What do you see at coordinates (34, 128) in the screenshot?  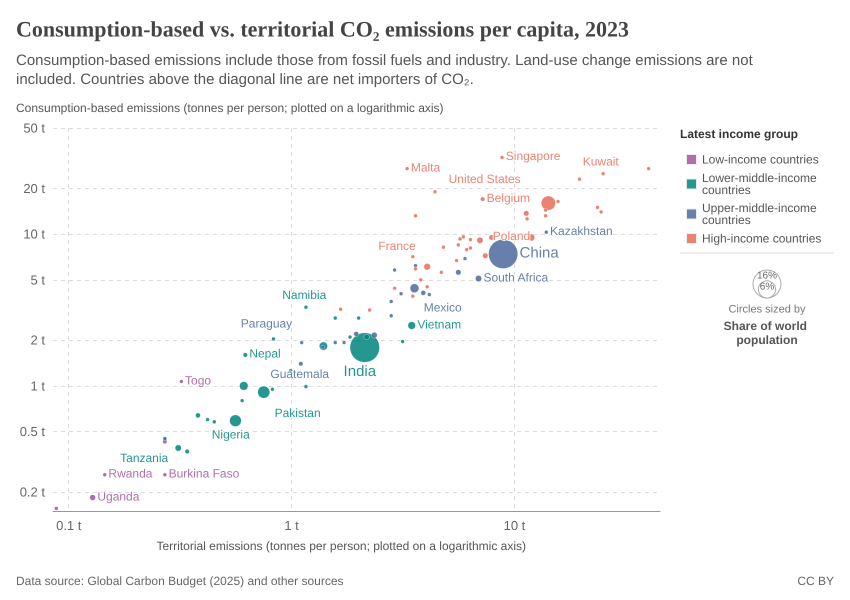 I see `y-tick-label: 50 t` at bounding box center [34, 128].